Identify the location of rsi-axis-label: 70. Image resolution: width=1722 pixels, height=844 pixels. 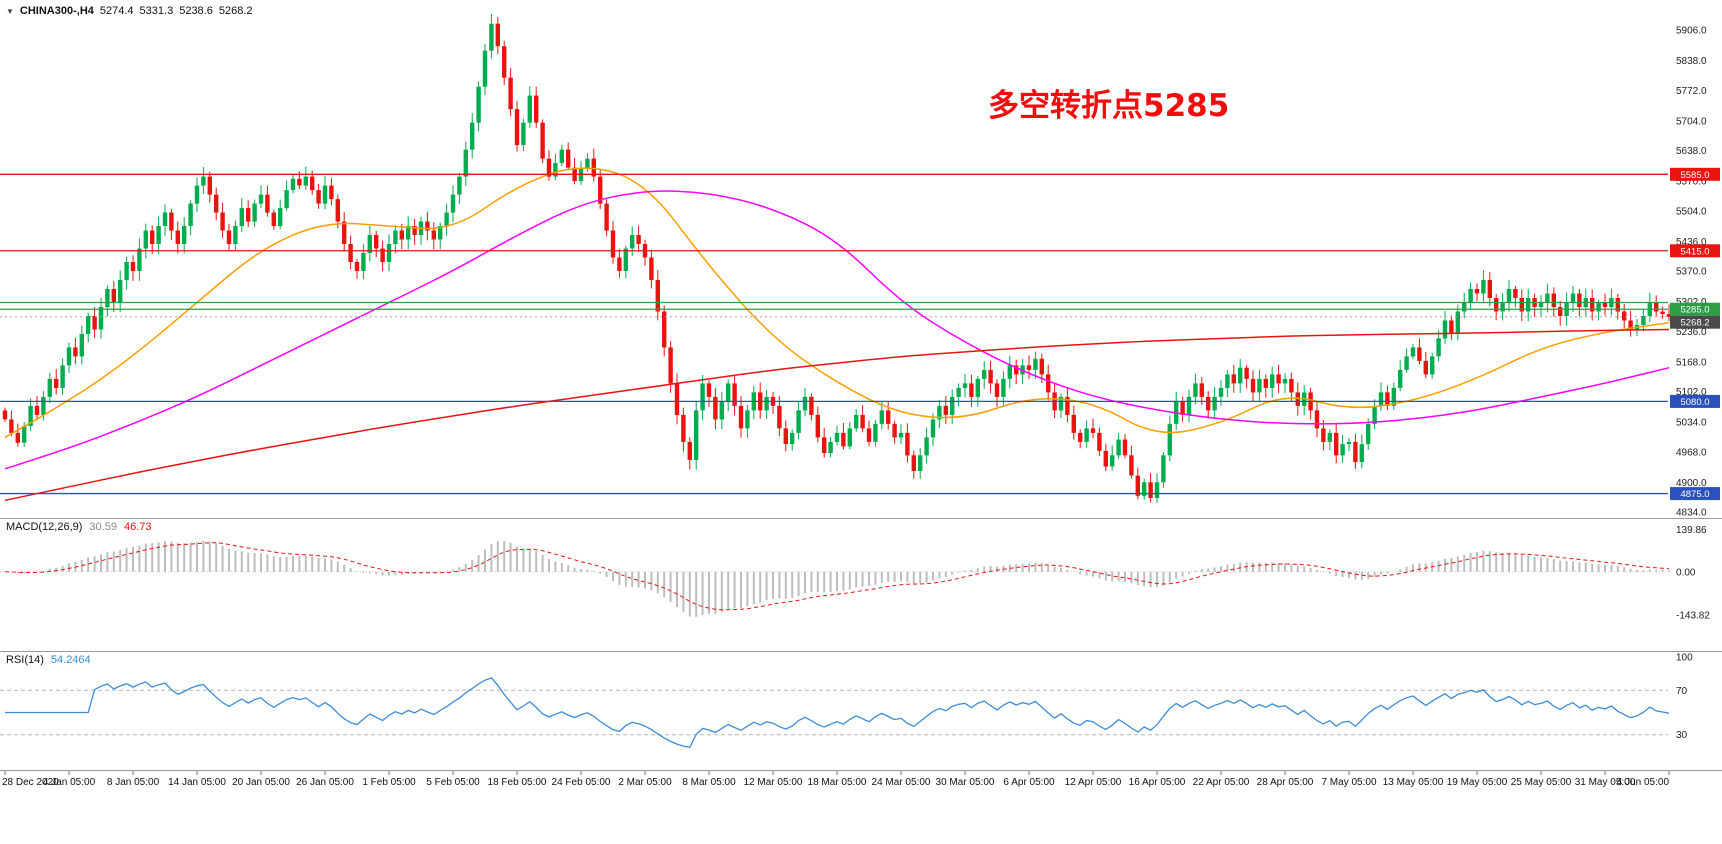
(1682, 691).